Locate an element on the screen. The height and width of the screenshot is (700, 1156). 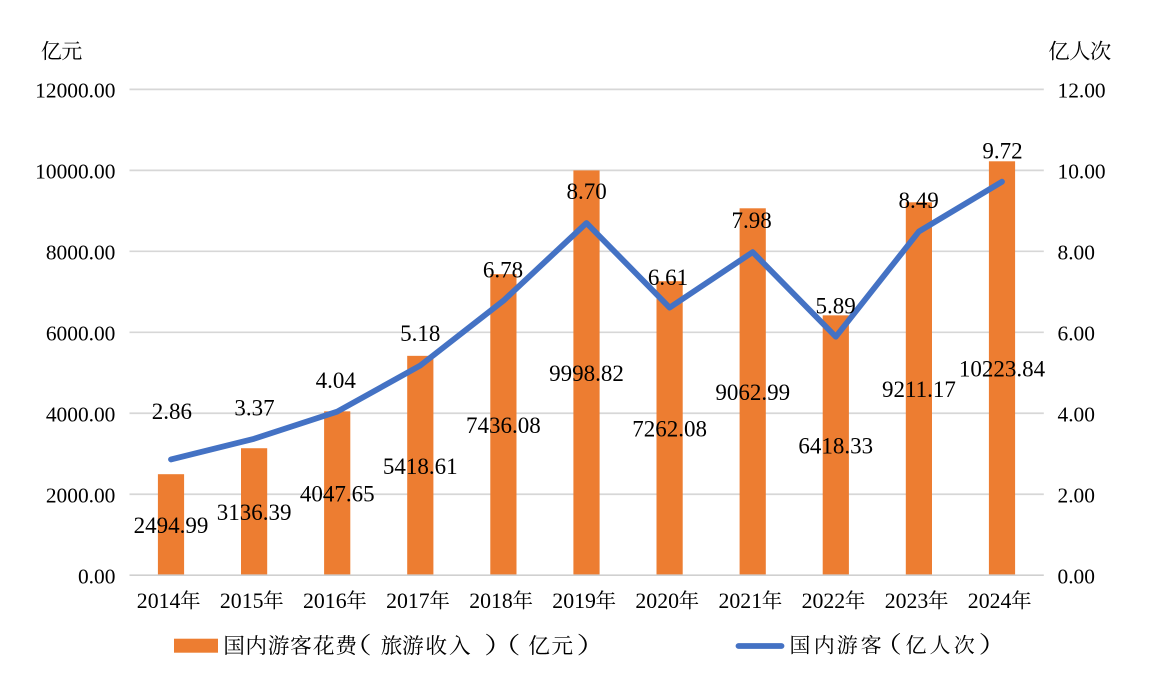
svg-text: 2.00 is located at coordinates (1076, 495).